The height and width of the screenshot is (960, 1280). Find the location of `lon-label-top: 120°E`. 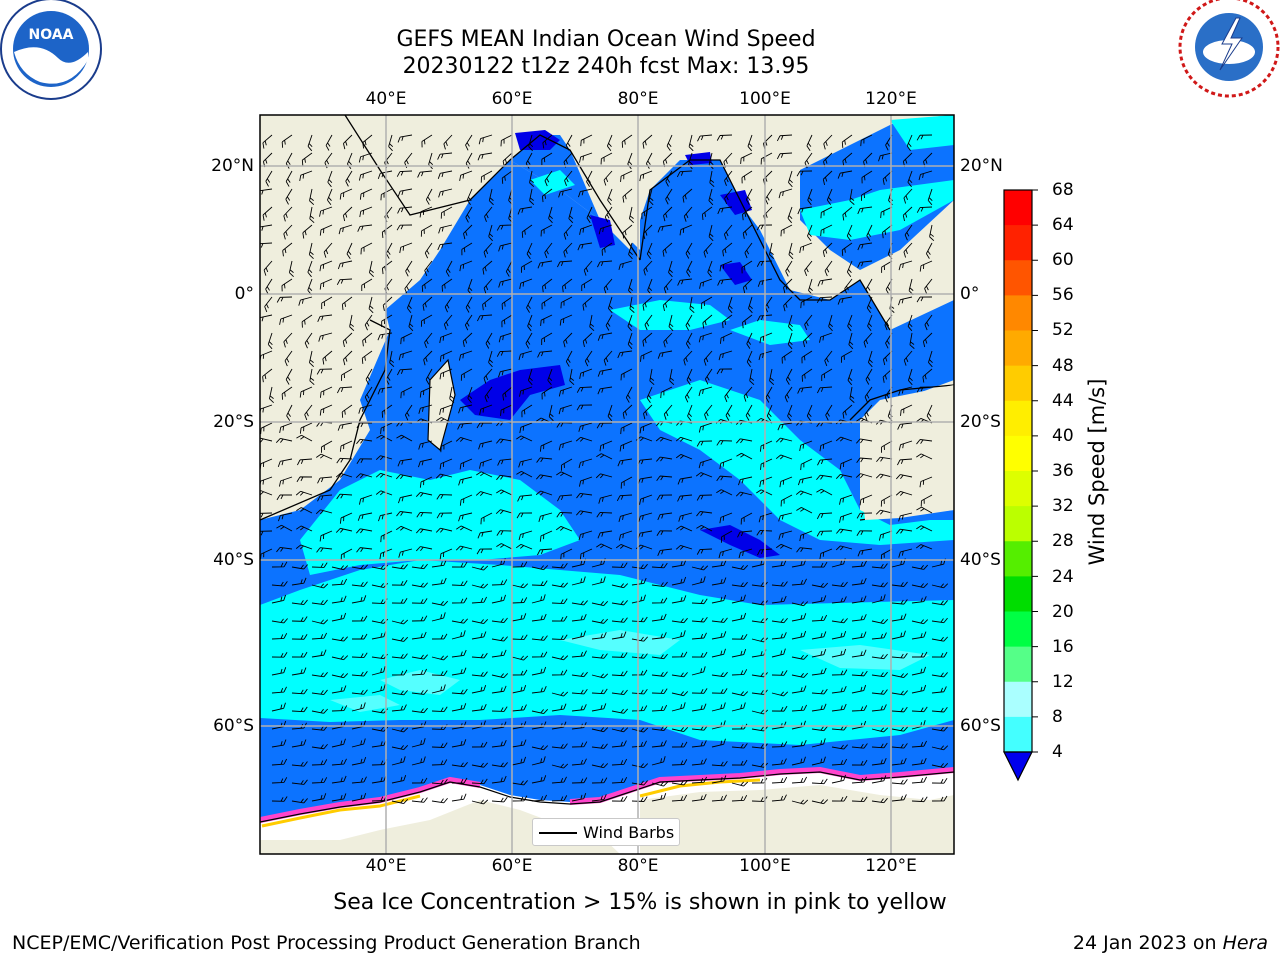

lon-label-top: 120°E is located at coordinates (891, 99).